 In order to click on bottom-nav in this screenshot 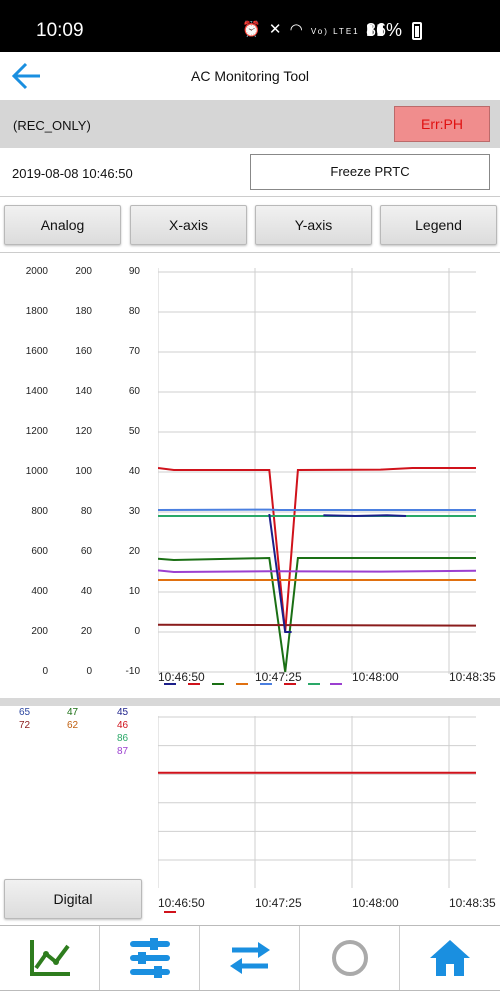, I will do `click(250, 958)`.